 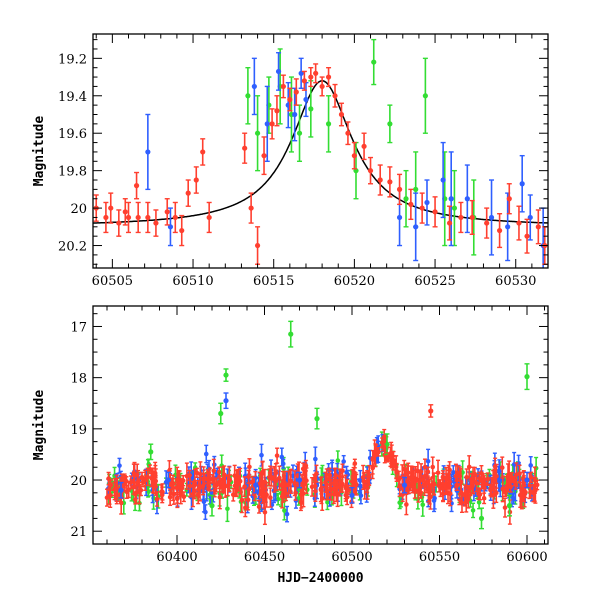 I want to click on x-tick-label: 60520, so click(x=354, y=281).